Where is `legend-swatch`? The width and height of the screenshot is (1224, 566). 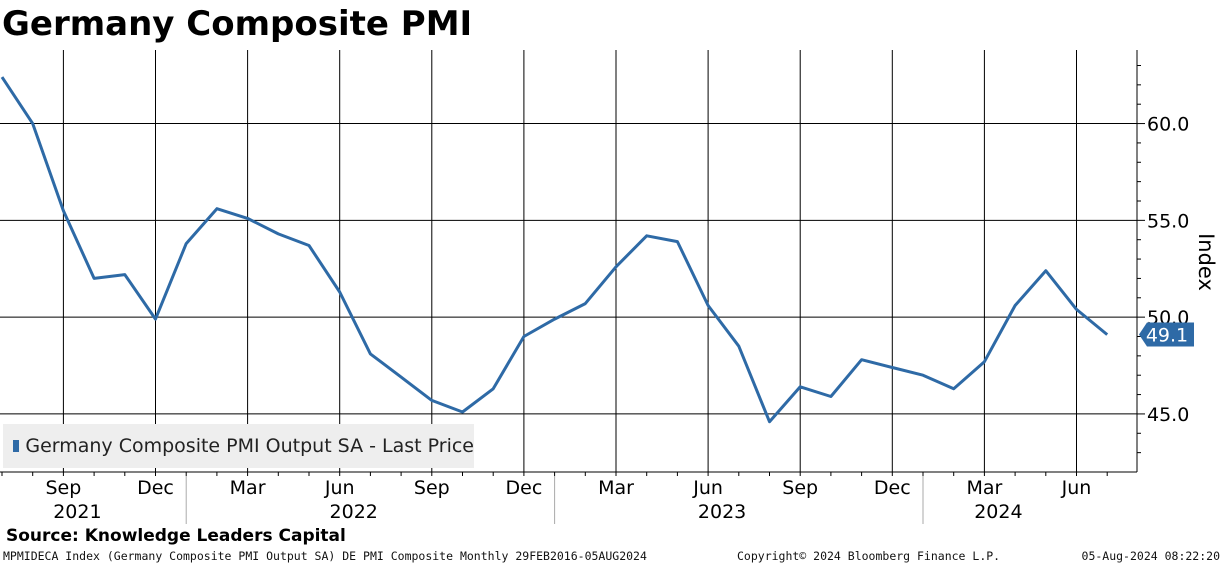 legend-swatch is located at coordinates (16, 446).